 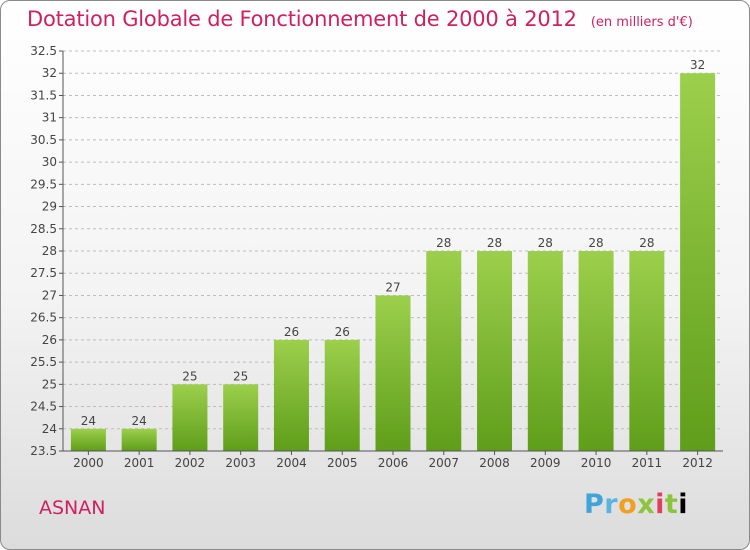 What do you see at coordinates (49, 73) in the screenshot?
I see `y-tick-label: 32` at bounding box center [49, 73].